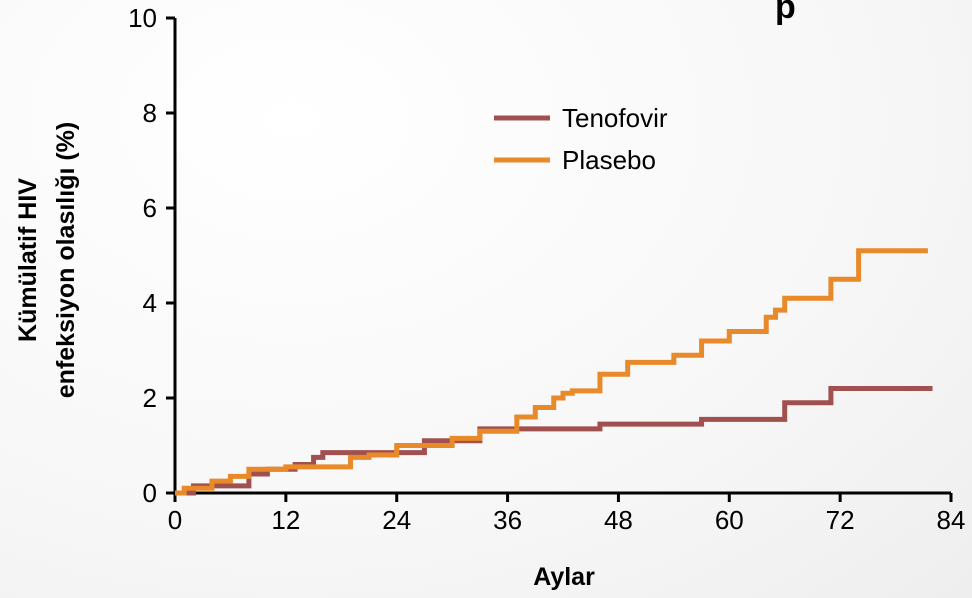 The width and height of the screenshot is (972, 598). I want to click on y-axis-title-line-2: enfeksiyon olasılığı (%), so click(66, 260).